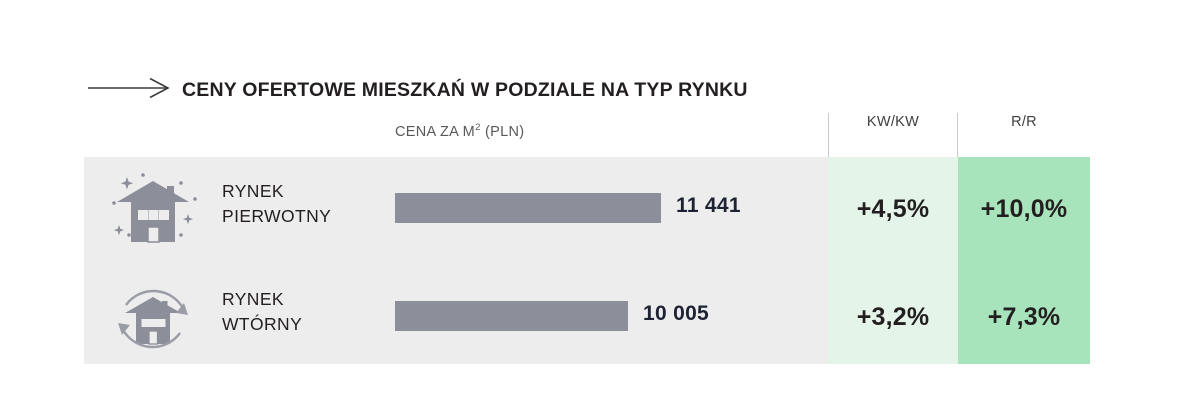 The width and height of the screenshot is (1200, 403). What do you see at coordinates (1024, 208) in the screenshot?
I see `rr-value-primary-market: +10,0%` at bounding box center [1024, 208].